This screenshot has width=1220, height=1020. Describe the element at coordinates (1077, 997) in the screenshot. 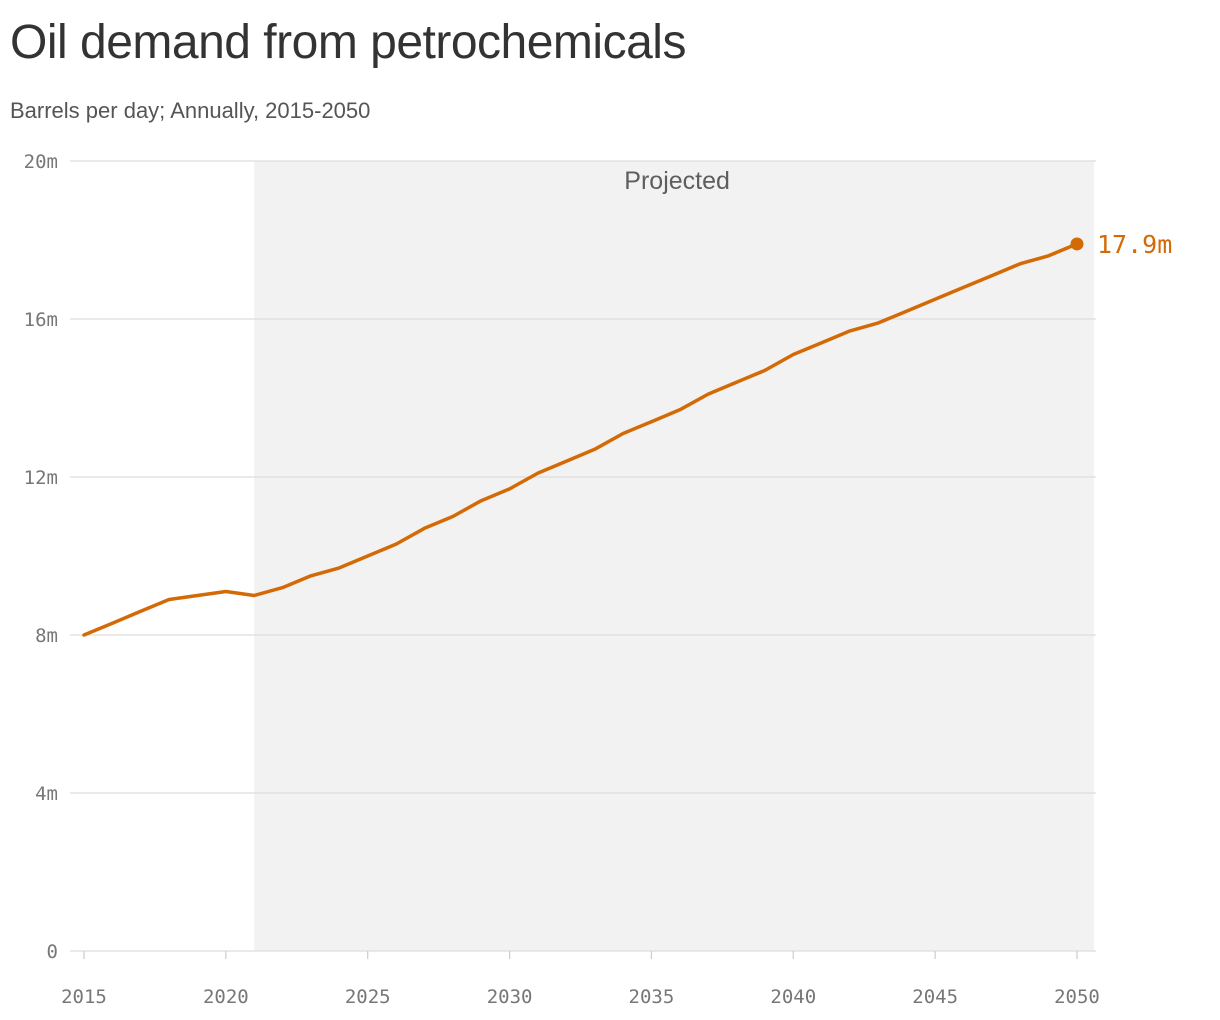

I see `x-tick-label: 2050` at that location.